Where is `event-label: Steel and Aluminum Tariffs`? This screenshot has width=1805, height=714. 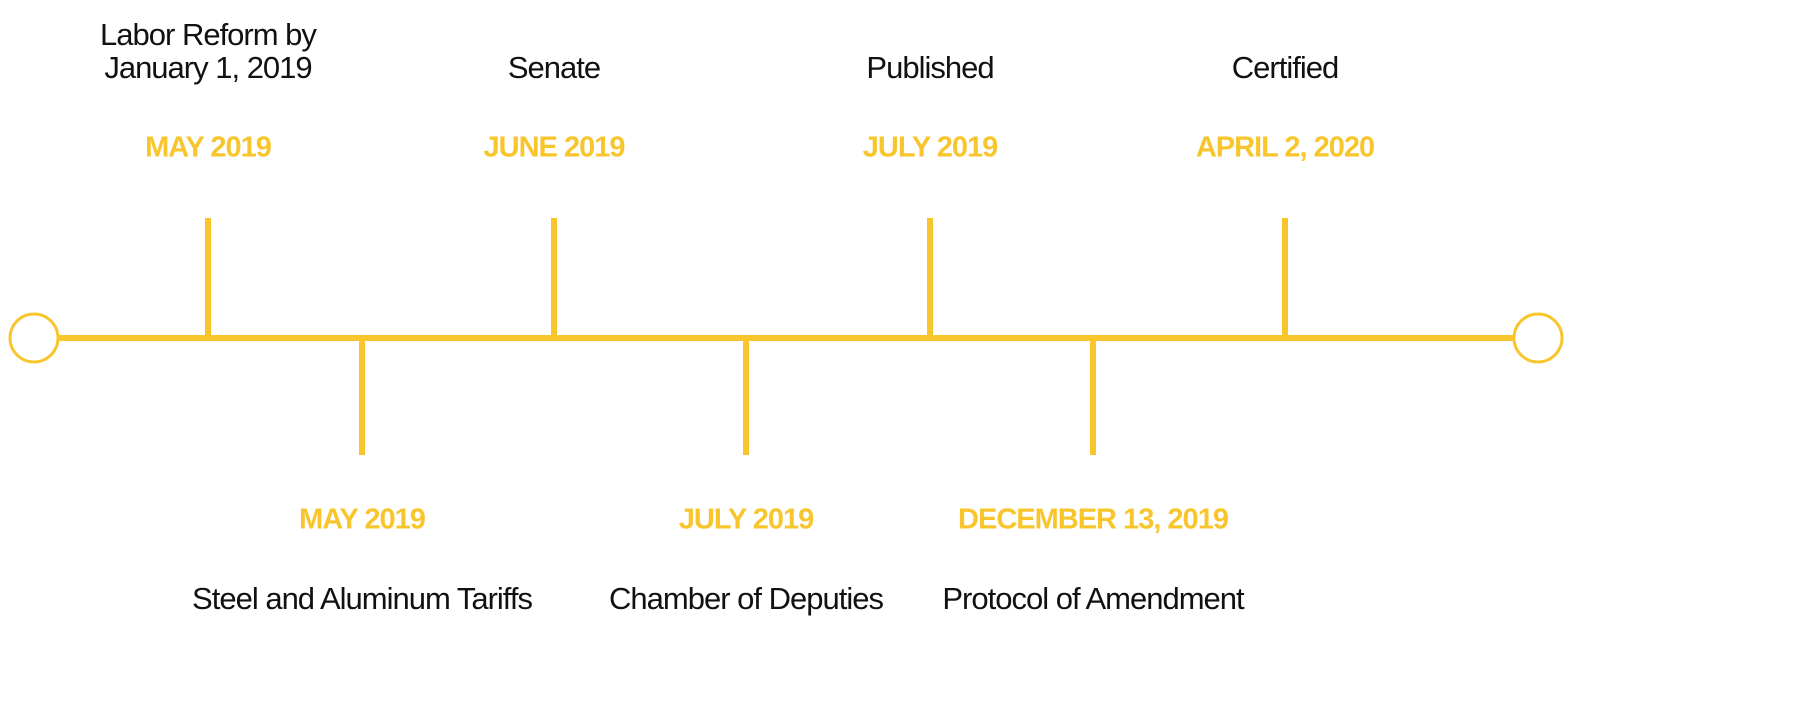
event-label: Steel and Aluminum Tariffs is located at coordinates (362, 598).